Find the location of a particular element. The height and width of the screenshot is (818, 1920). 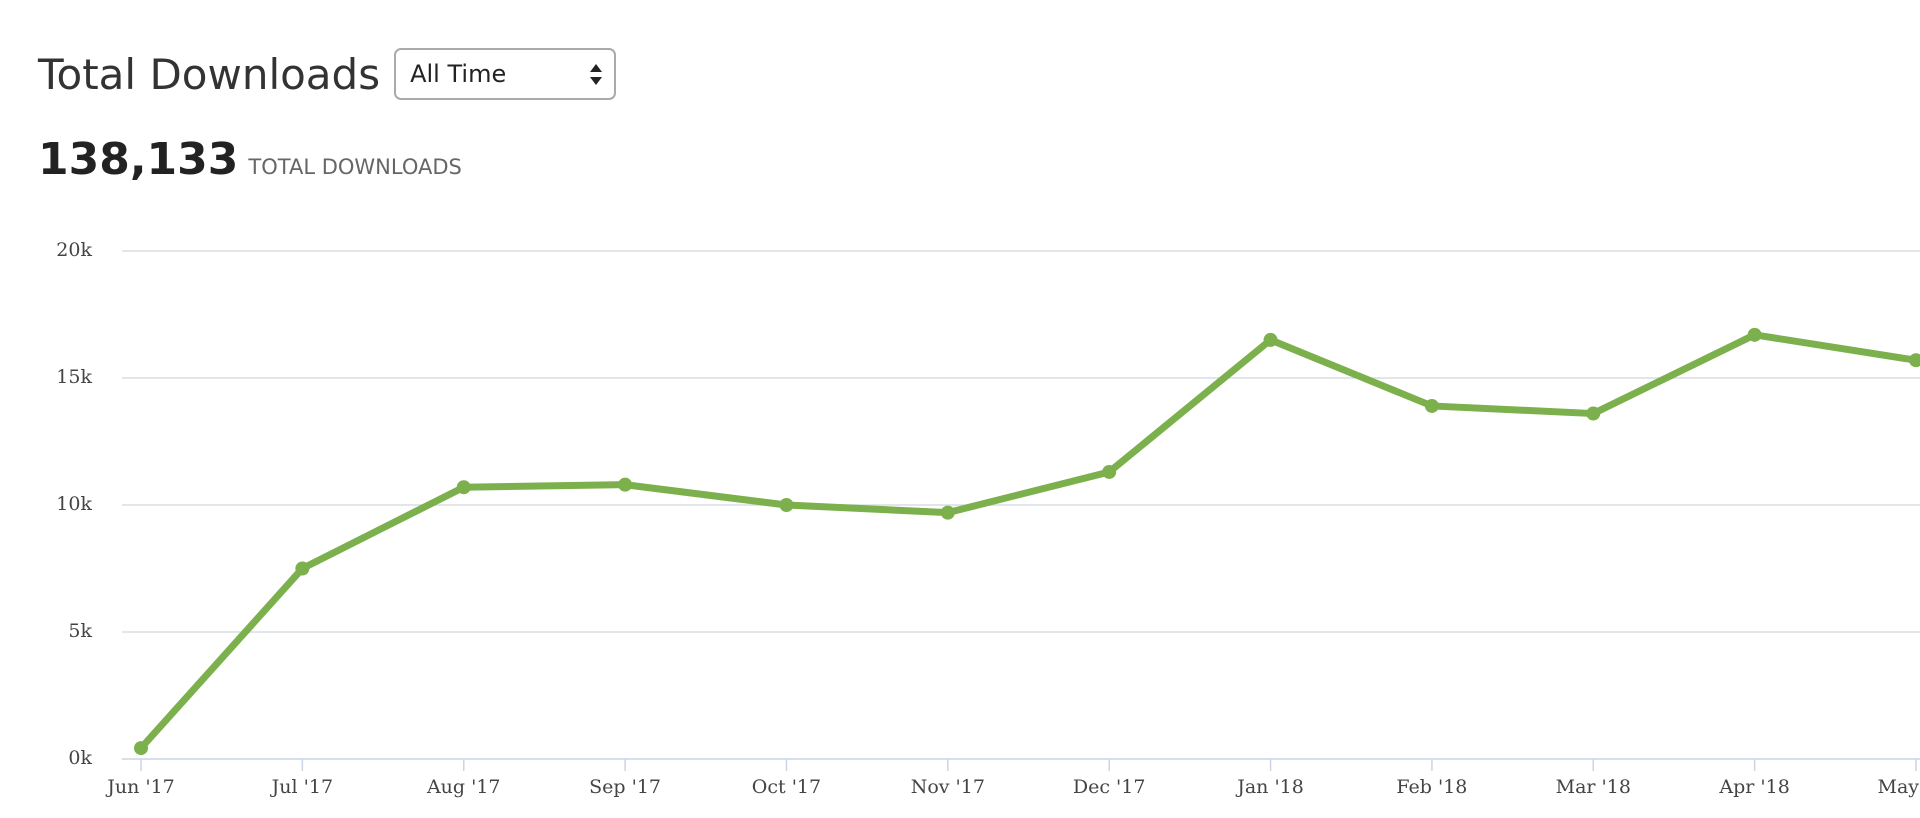

x-tick-label: Aug '17 is located at coordinates (463, 787).